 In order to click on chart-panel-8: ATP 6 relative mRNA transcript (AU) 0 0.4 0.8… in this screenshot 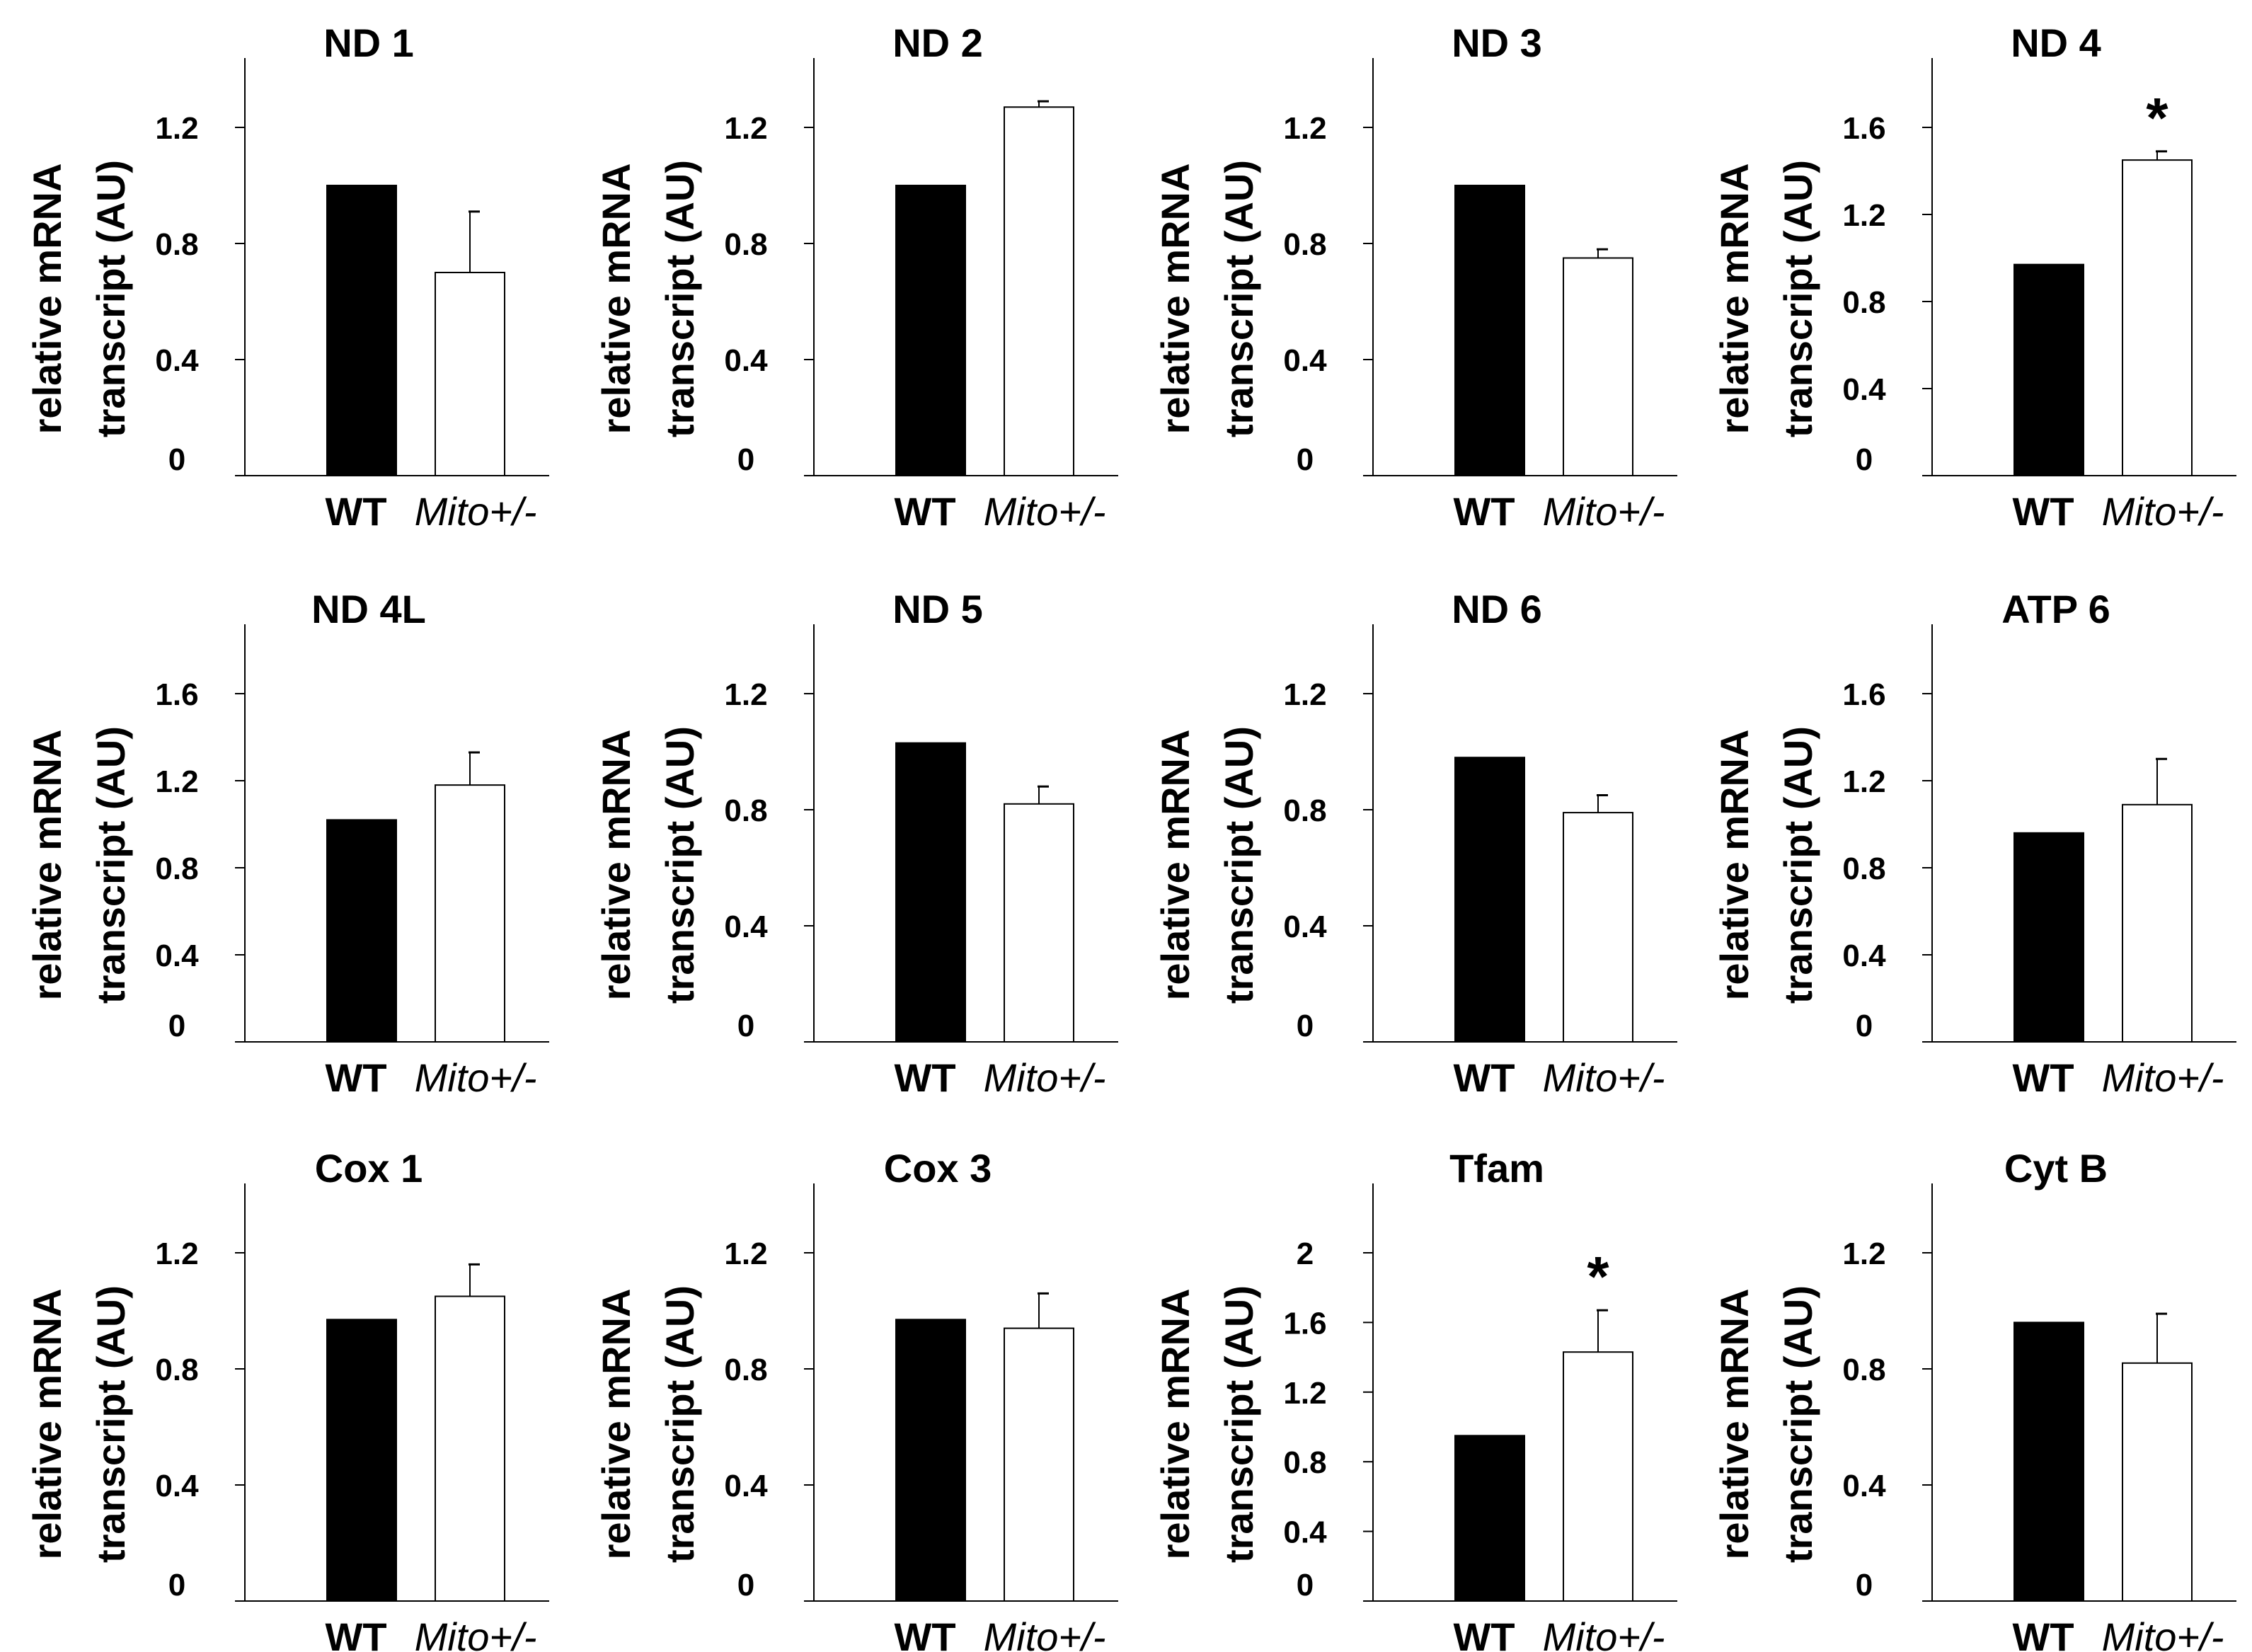, I will do `click(1974, 843)`.